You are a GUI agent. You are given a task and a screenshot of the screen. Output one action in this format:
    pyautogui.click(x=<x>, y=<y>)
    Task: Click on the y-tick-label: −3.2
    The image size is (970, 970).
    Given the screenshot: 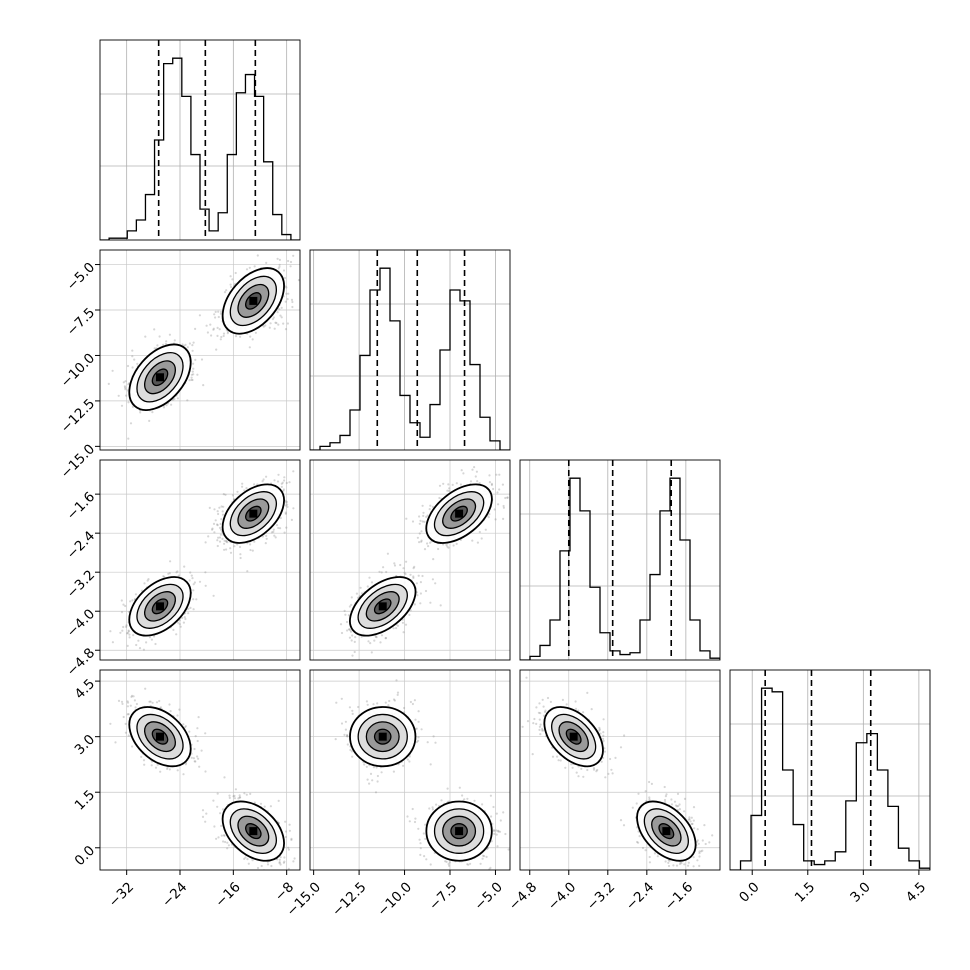 What is the action you would take?
    pyautogui.click(x=81, y=584)
    